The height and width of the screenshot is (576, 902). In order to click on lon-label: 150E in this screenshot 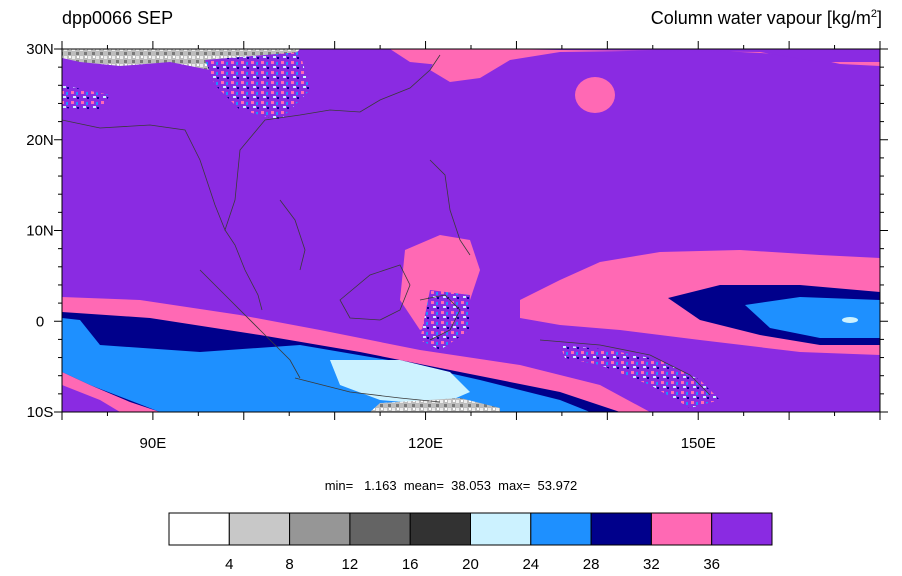, I will do `click(698, 443)`.